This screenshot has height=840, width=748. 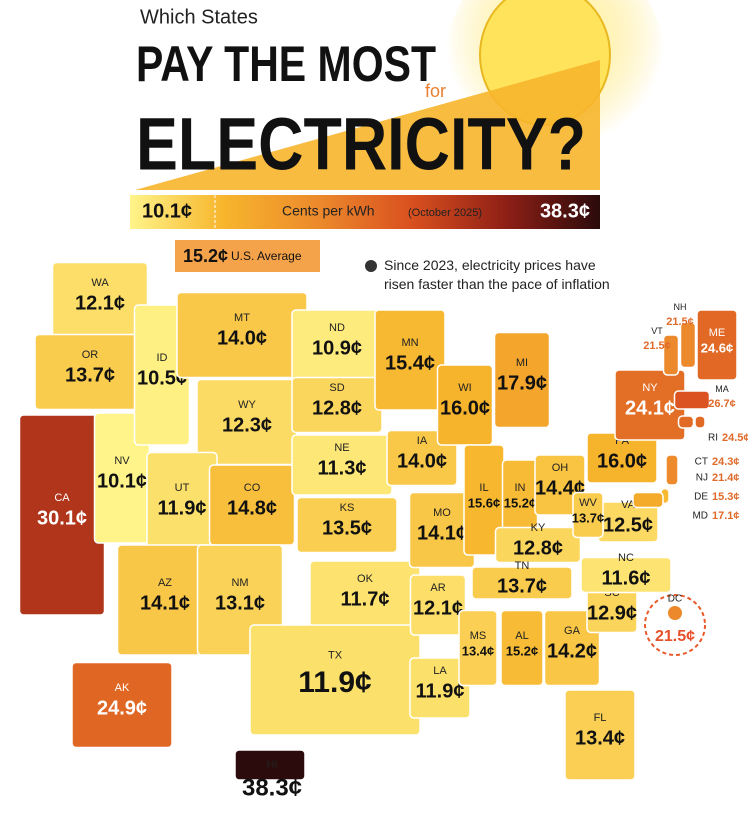 What do you see at coordinates (650, 388) in the screenshot?
I see `state-abbr: NY` at bounding box center [650, 388].